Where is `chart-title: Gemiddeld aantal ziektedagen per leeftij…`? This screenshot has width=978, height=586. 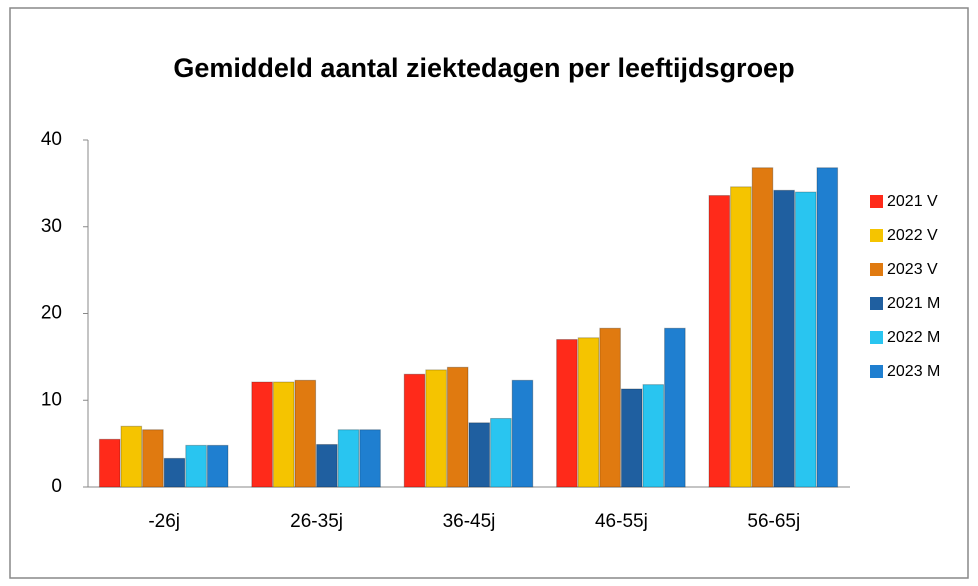
chart-title: Gemiddeld aantal ziektedagen per leeftij… is located at coordinates (483, 68).